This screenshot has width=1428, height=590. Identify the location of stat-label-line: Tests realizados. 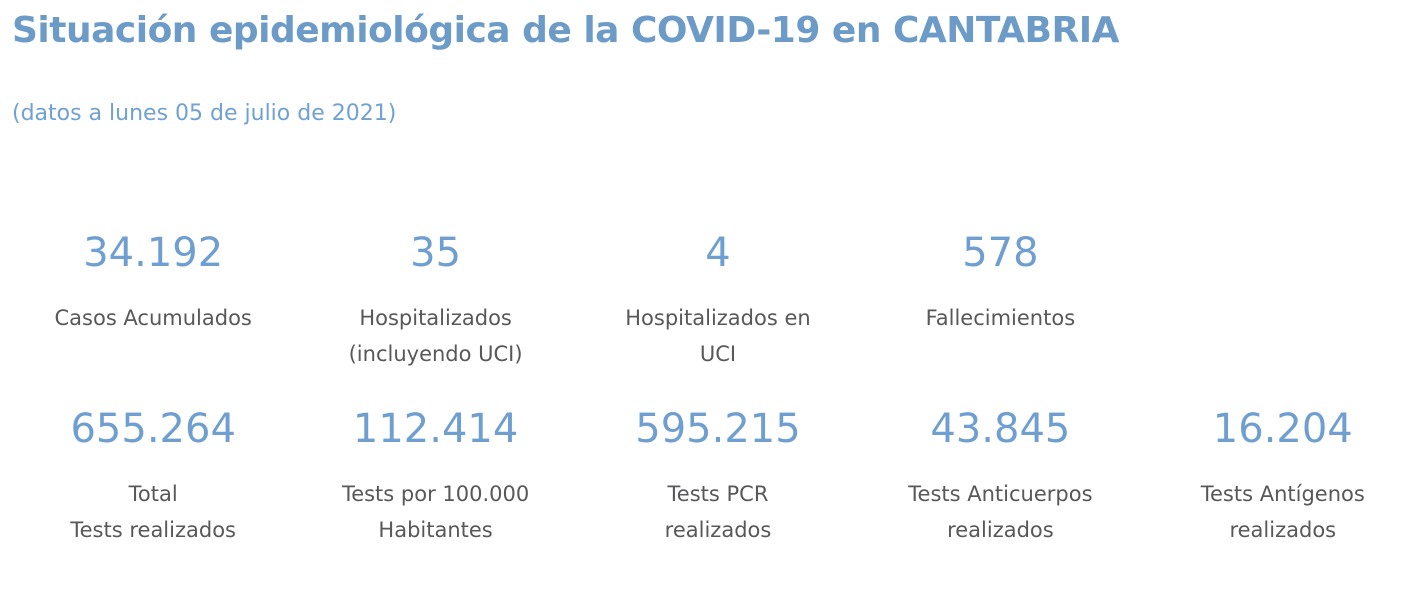
(153, 529).